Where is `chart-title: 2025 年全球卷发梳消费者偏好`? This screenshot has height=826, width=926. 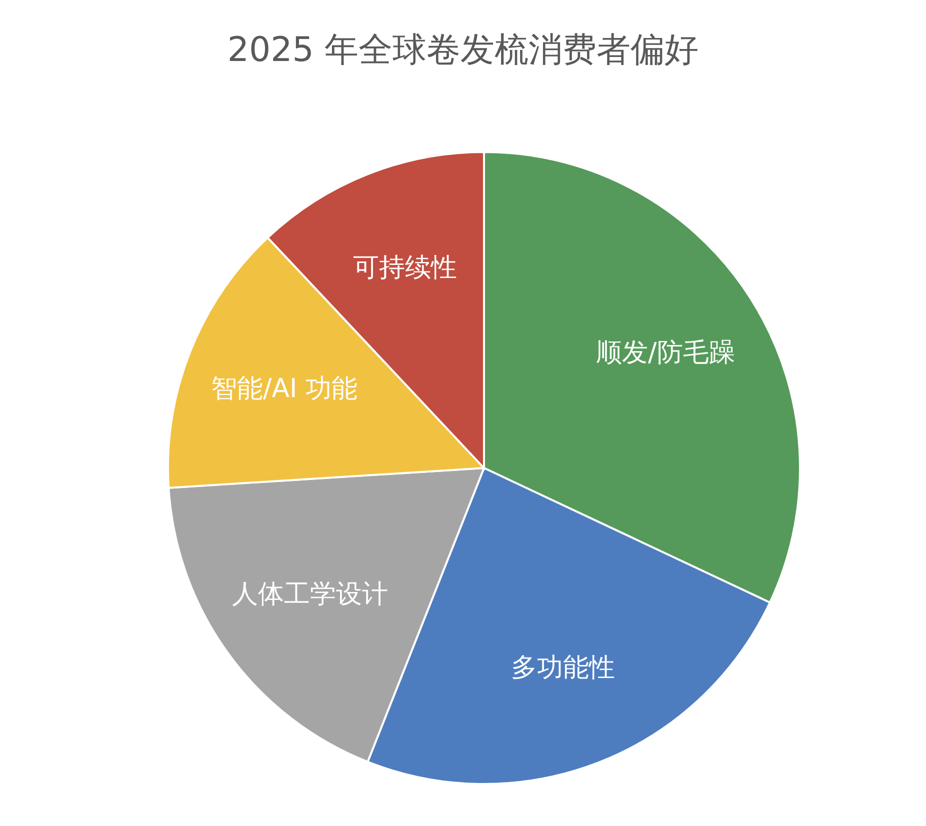 chart-title: 2025 年全球卷发梳消费者偏好 is located at coordinates (463, 50).